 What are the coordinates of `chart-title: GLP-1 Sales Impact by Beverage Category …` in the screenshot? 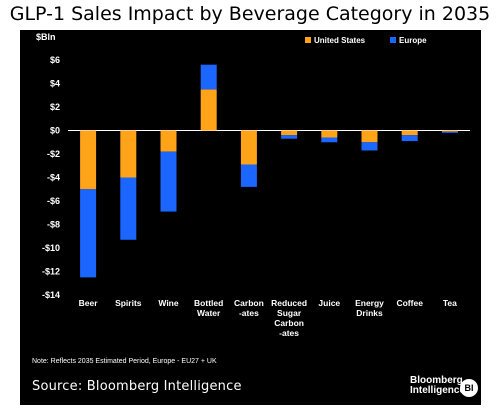 It's located at (250, 14).